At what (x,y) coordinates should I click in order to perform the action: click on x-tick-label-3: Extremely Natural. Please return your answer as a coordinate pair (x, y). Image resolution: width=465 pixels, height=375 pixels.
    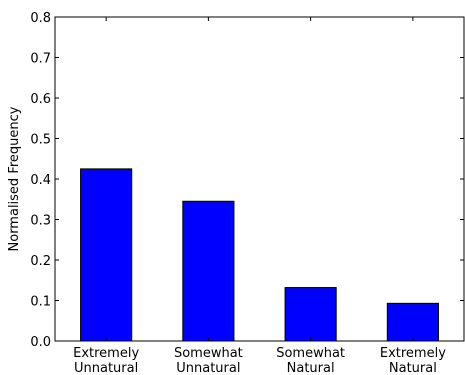
    Looking at the image, I should click on (413, 360).